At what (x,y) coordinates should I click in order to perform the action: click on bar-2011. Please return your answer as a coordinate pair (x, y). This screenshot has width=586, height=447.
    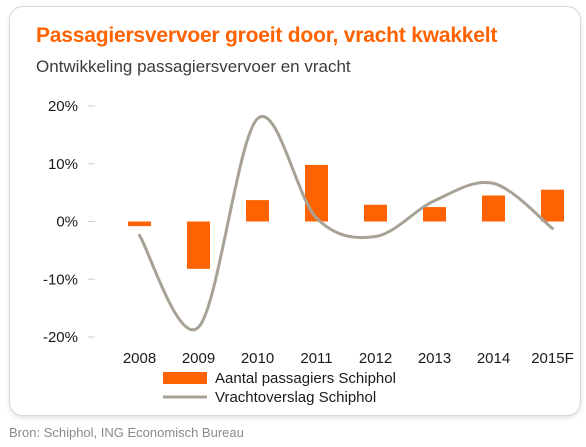
    Looking at the image, I should click on (316, 193).